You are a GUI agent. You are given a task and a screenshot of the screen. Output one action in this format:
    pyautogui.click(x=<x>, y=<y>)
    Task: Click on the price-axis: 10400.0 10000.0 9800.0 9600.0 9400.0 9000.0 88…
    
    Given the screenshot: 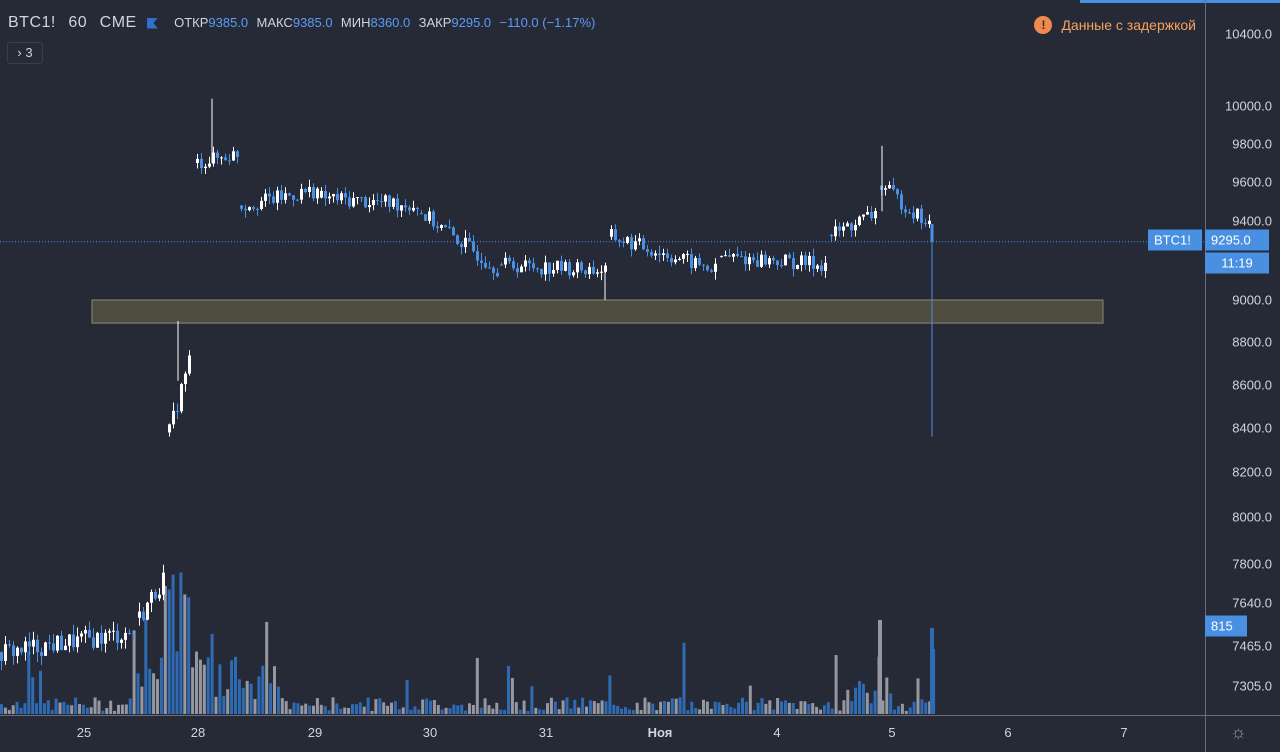 What is the action you would take?
    pyautogui.click(x=1242, y=357)
    